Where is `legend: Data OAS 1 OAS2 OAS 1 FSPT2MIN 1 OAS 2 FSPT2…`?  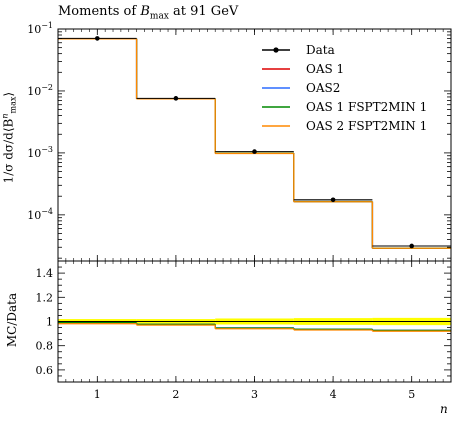
legend: Data OAS 1 OAS2 OAS 1 FSPT2MIN 1 OAS 2 FSPT2… is located at coordinates (344, 88).